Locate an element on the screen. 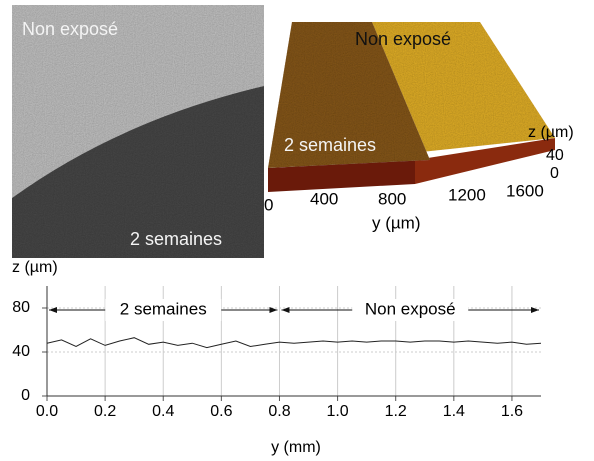 This screenshot has height=461, width=594. y-tick-label: 0 is located at coordinates (25, 395).